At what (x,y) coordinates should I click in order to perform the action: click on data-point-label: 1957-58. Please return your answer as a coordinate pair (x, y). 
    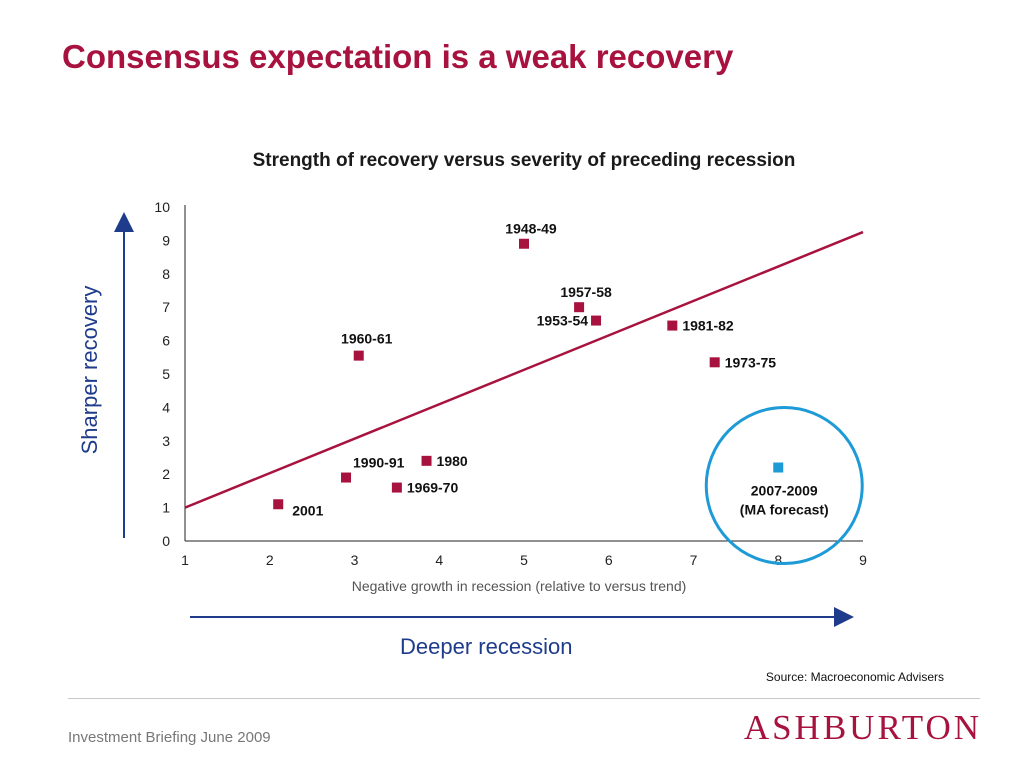
    Looking at the image, I should click on (586, 292).